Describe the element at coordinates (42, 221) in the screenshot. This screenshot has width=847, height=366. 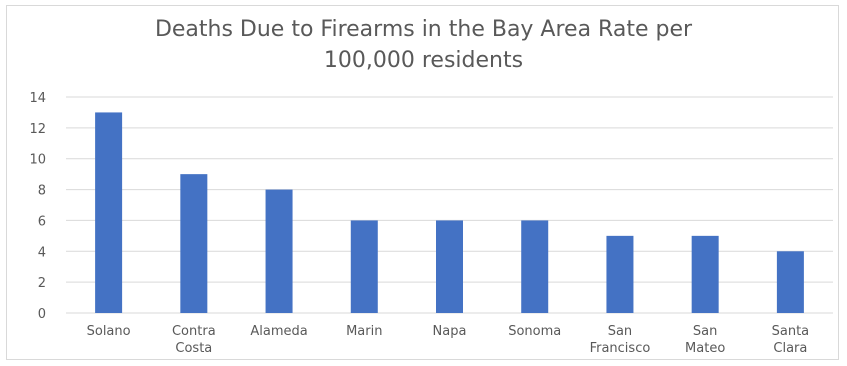
I see `y-tick-label: 6` at that location.